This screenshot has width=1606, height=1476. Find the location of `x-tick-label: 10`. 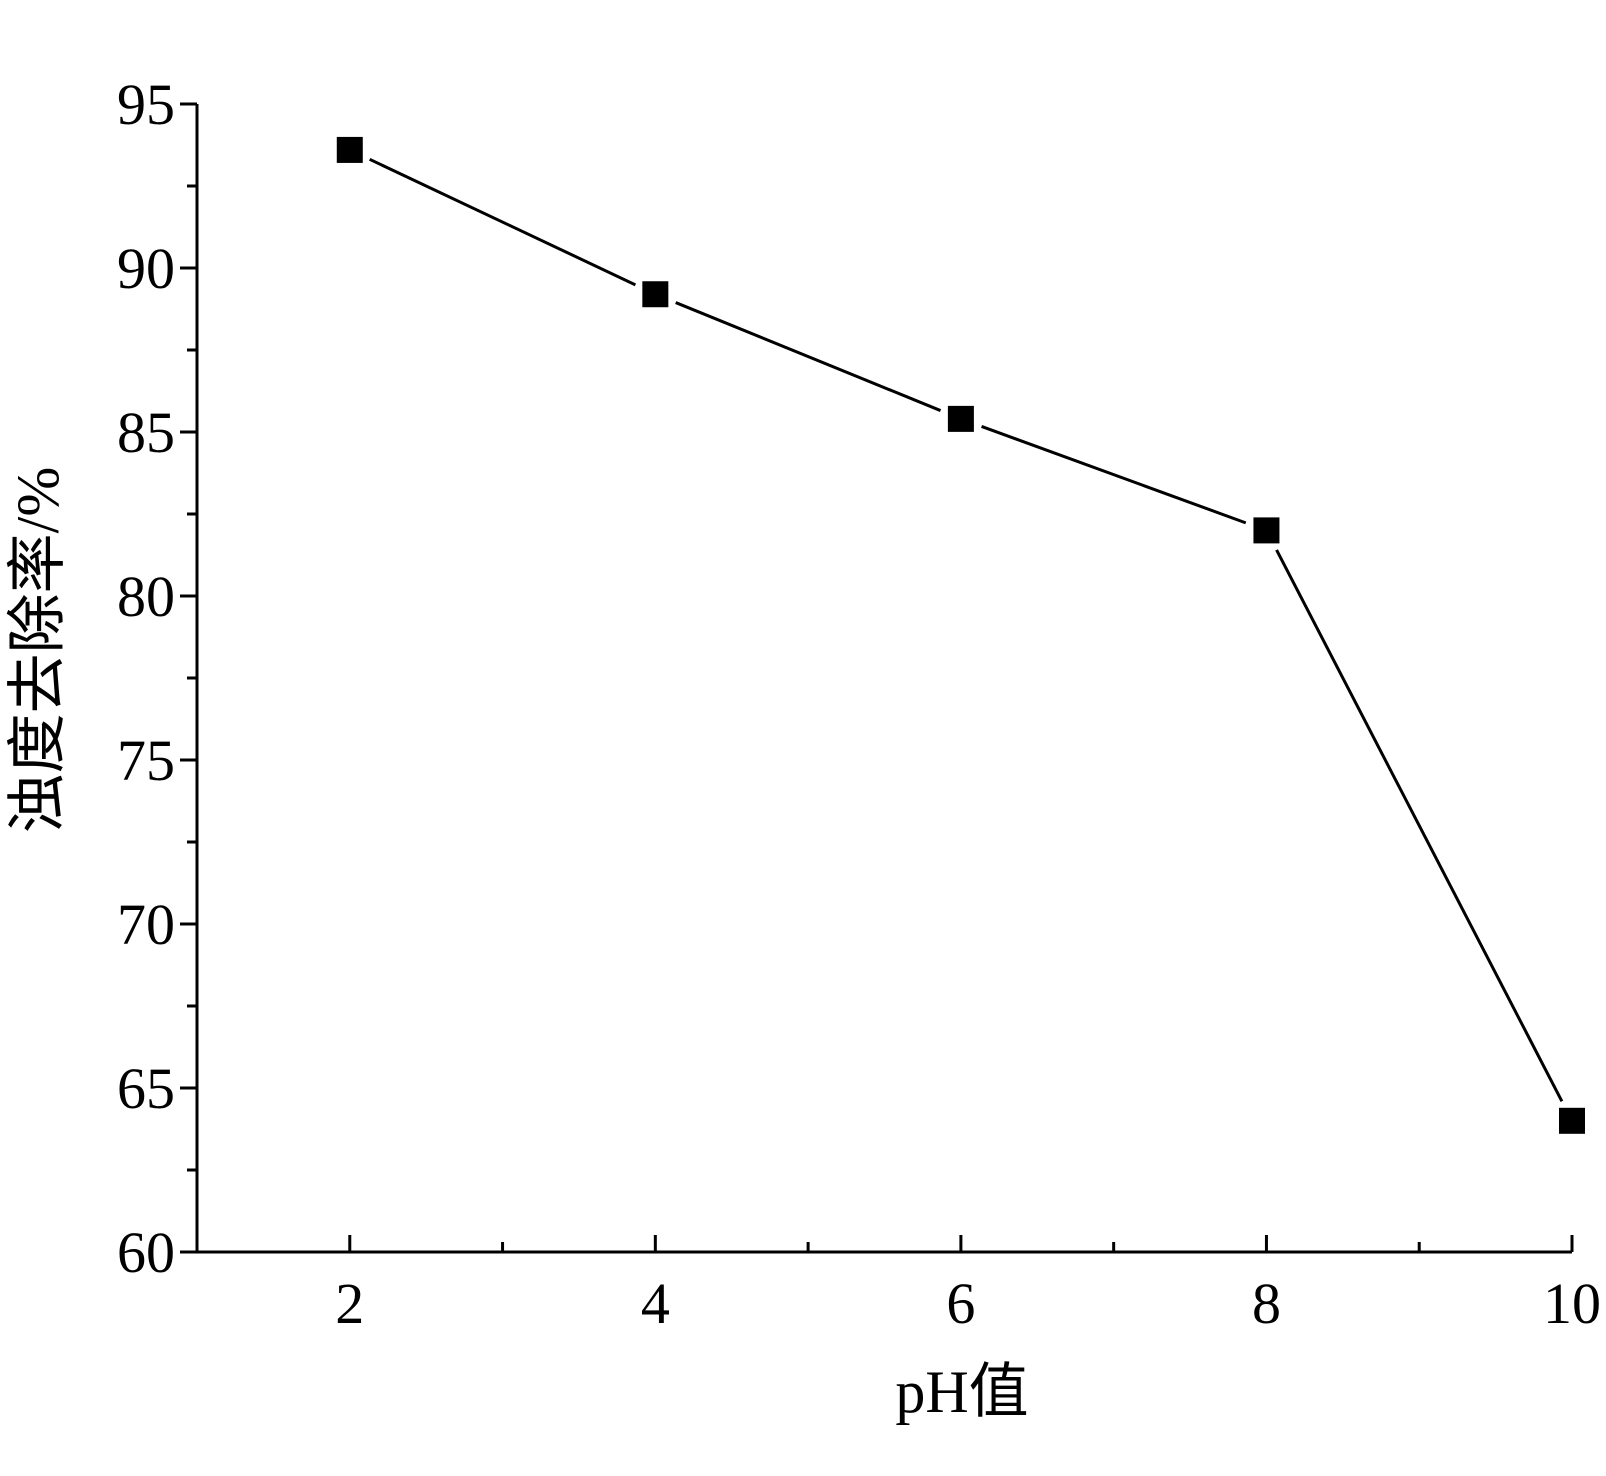

x-tick-label: 10 is located at coordinates (1572, 1303).